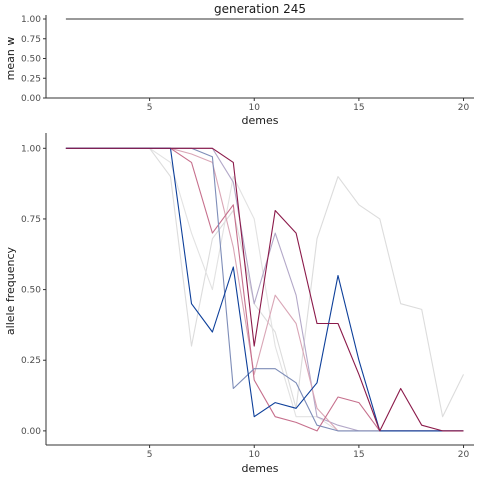  Describe the element at coordinates (10, 290) in the screenshot. I see `y-axis-title: allele frequency` at that location.